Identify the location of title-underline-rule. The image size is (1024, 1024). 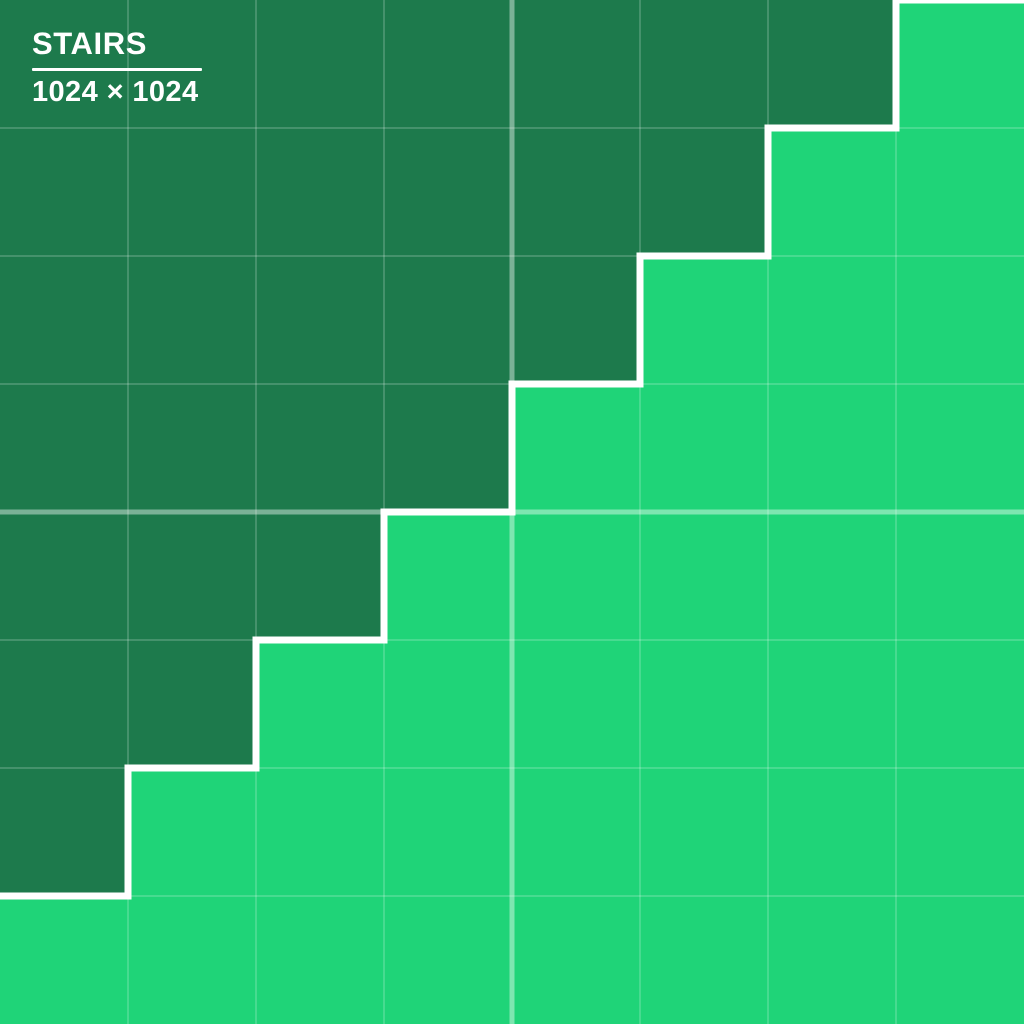
(117, 69).